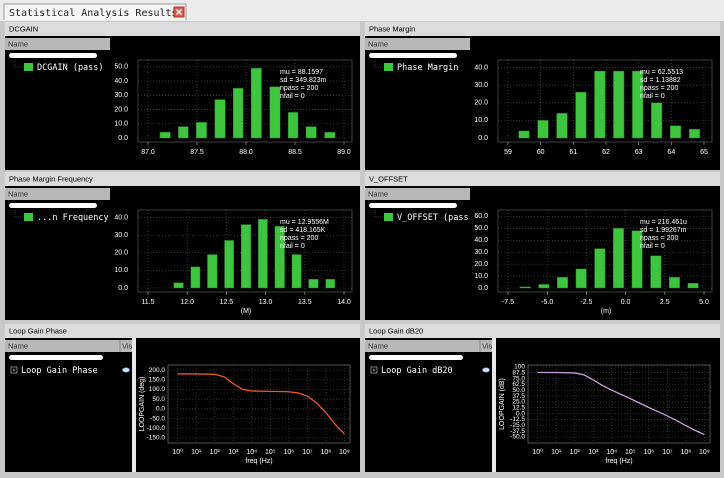  I want to click on item-swatch, so click(28, 217).